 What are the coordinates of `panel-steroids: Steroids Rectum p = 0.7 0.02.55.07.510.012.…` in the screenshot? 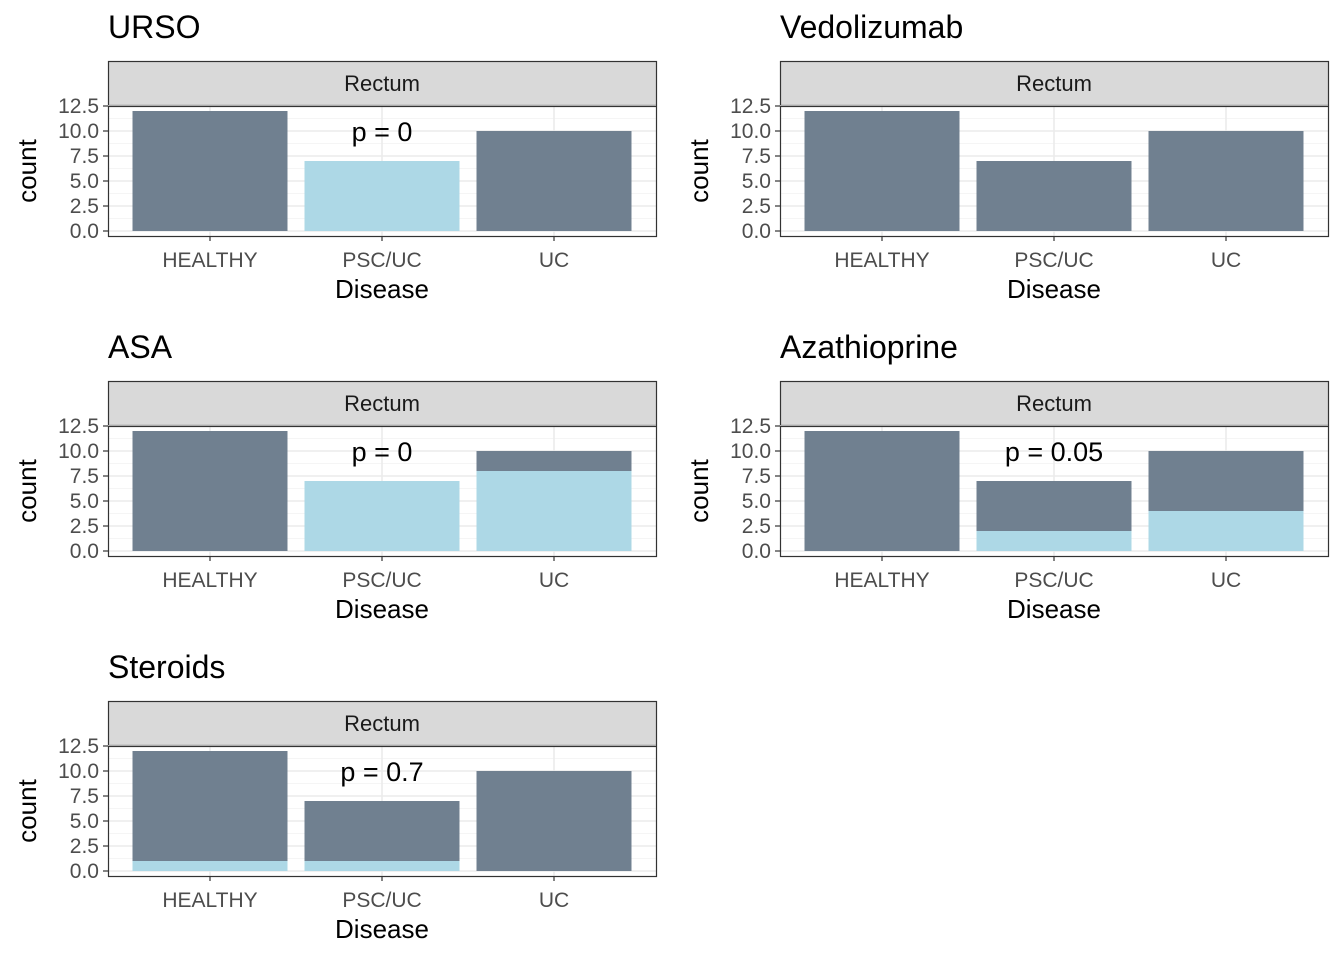 It's located at (335, 796).